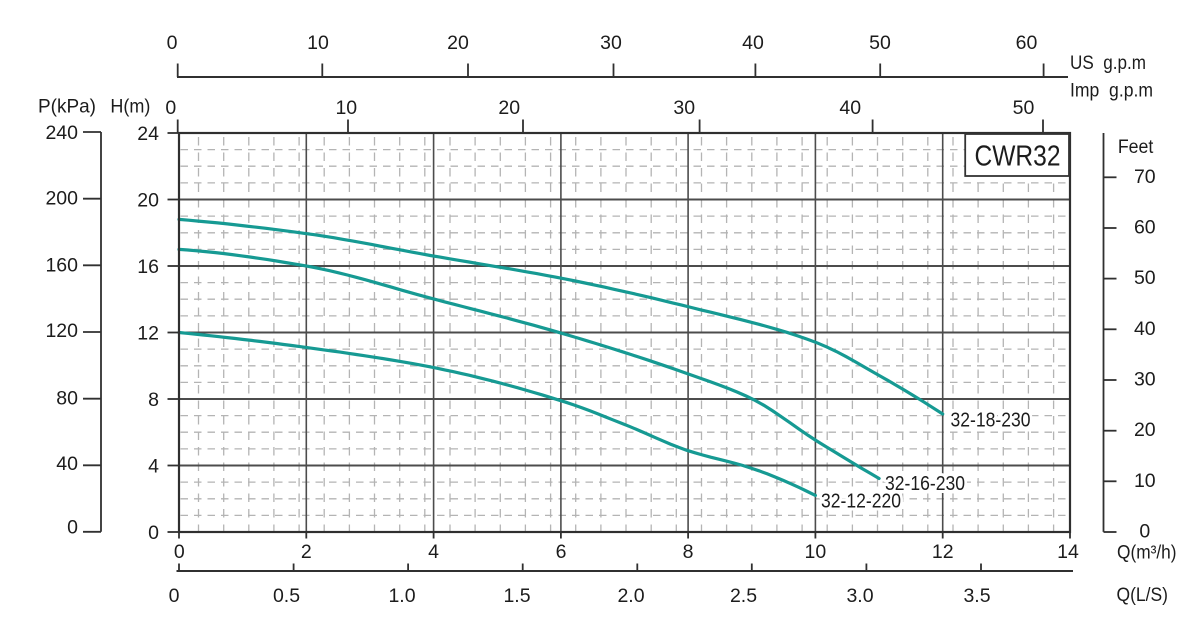  Describe the element at coordinates (976, 596) in the screenshot. I see `svg-text: 3.5` at that location.